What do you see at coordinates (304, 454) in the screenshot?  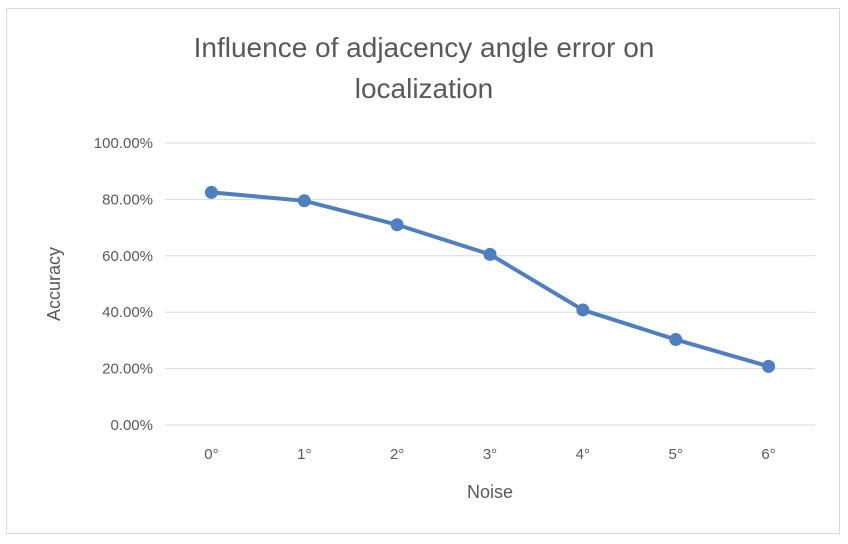 I see `x-tick-label: 1°` at bounding box center [304, 454].